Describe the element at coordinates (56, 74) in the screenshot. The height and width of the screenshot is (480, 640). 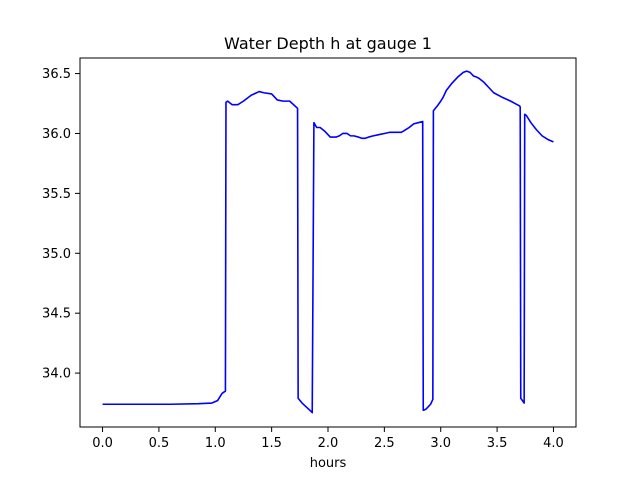
I see `y-tick-label: 36.5` at that location.